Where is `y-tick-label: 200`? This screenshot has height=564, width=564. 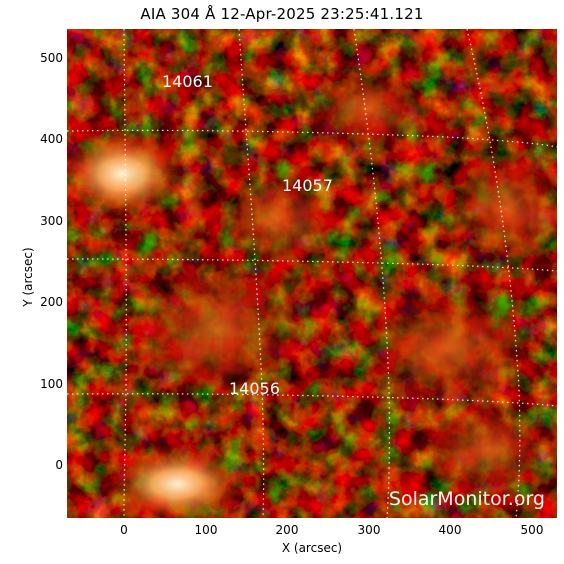 y-tick-label: 200 is located at coordinates (51, 302).